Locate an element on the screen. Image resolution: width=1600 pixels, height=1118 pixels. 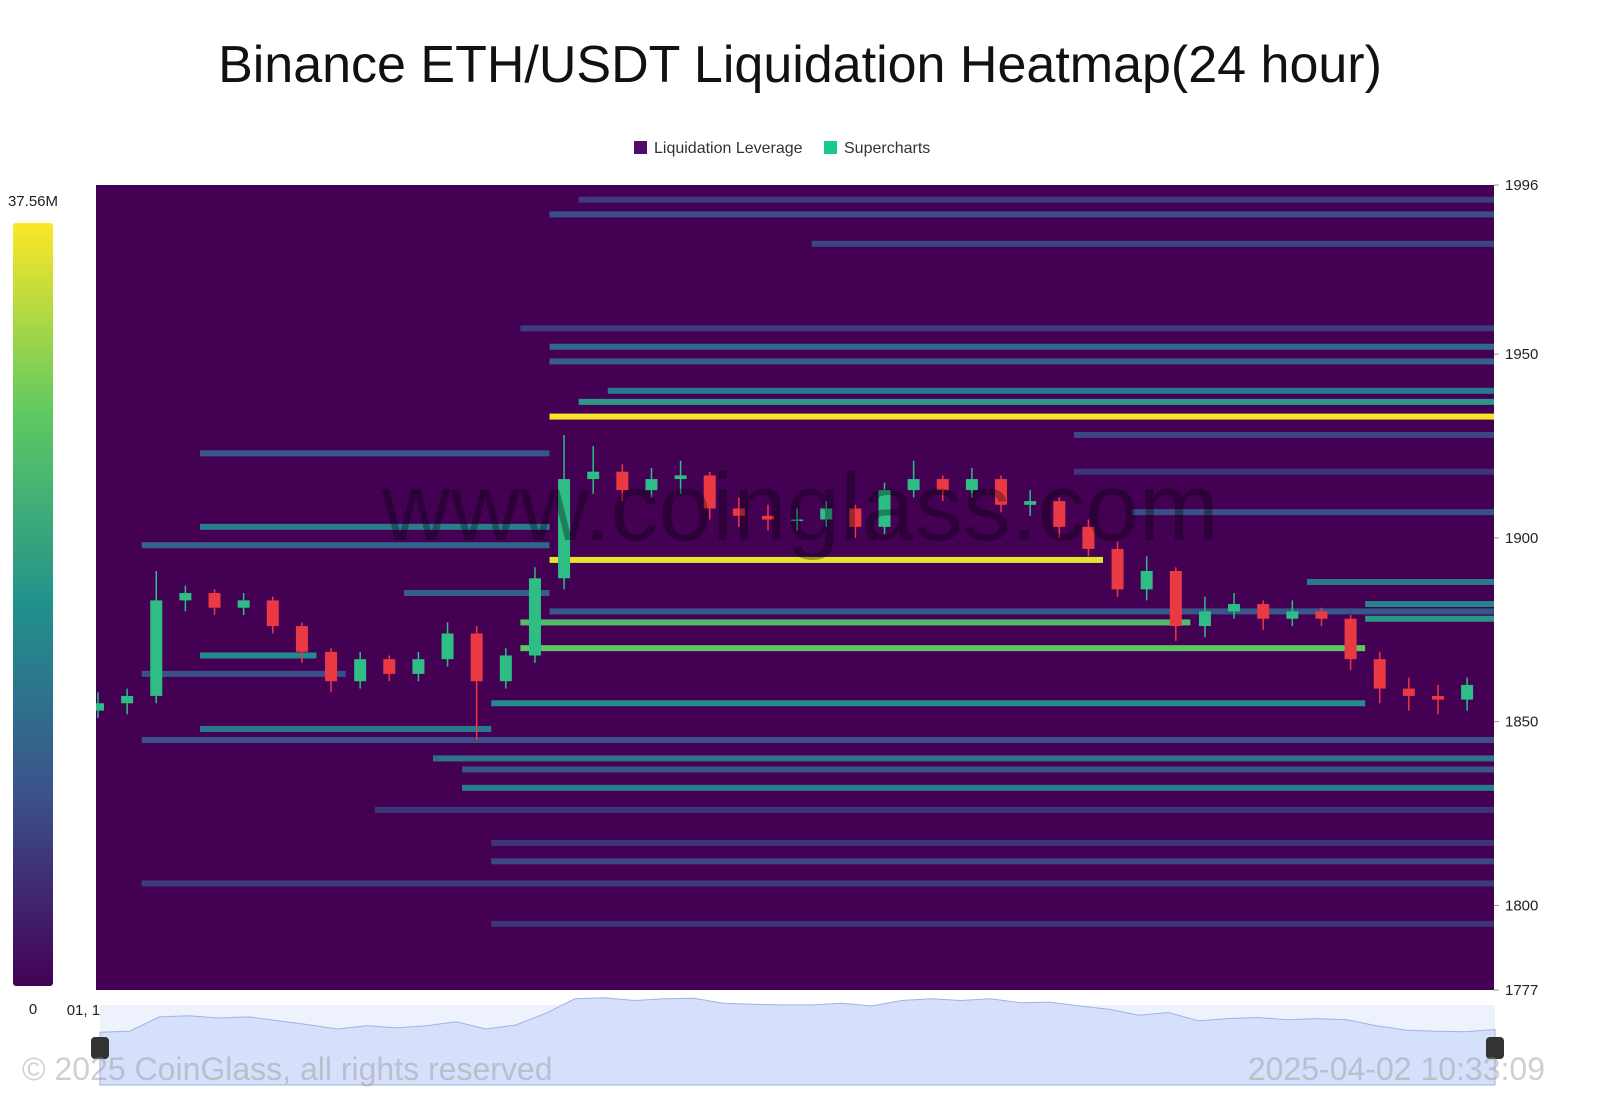
legend: Liquidation Leverage Supercharts is located at coordinates (782, 148).